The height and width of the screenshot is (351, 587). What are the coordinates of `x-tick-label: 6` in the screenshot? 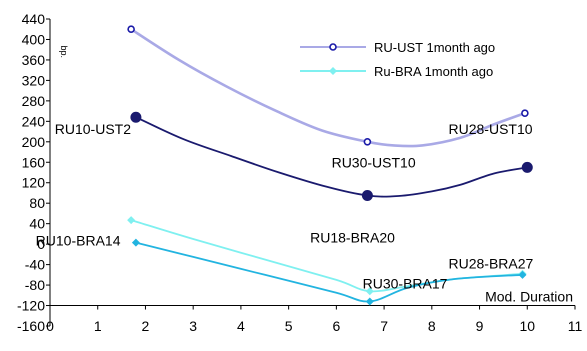 It's located at (336, 326).